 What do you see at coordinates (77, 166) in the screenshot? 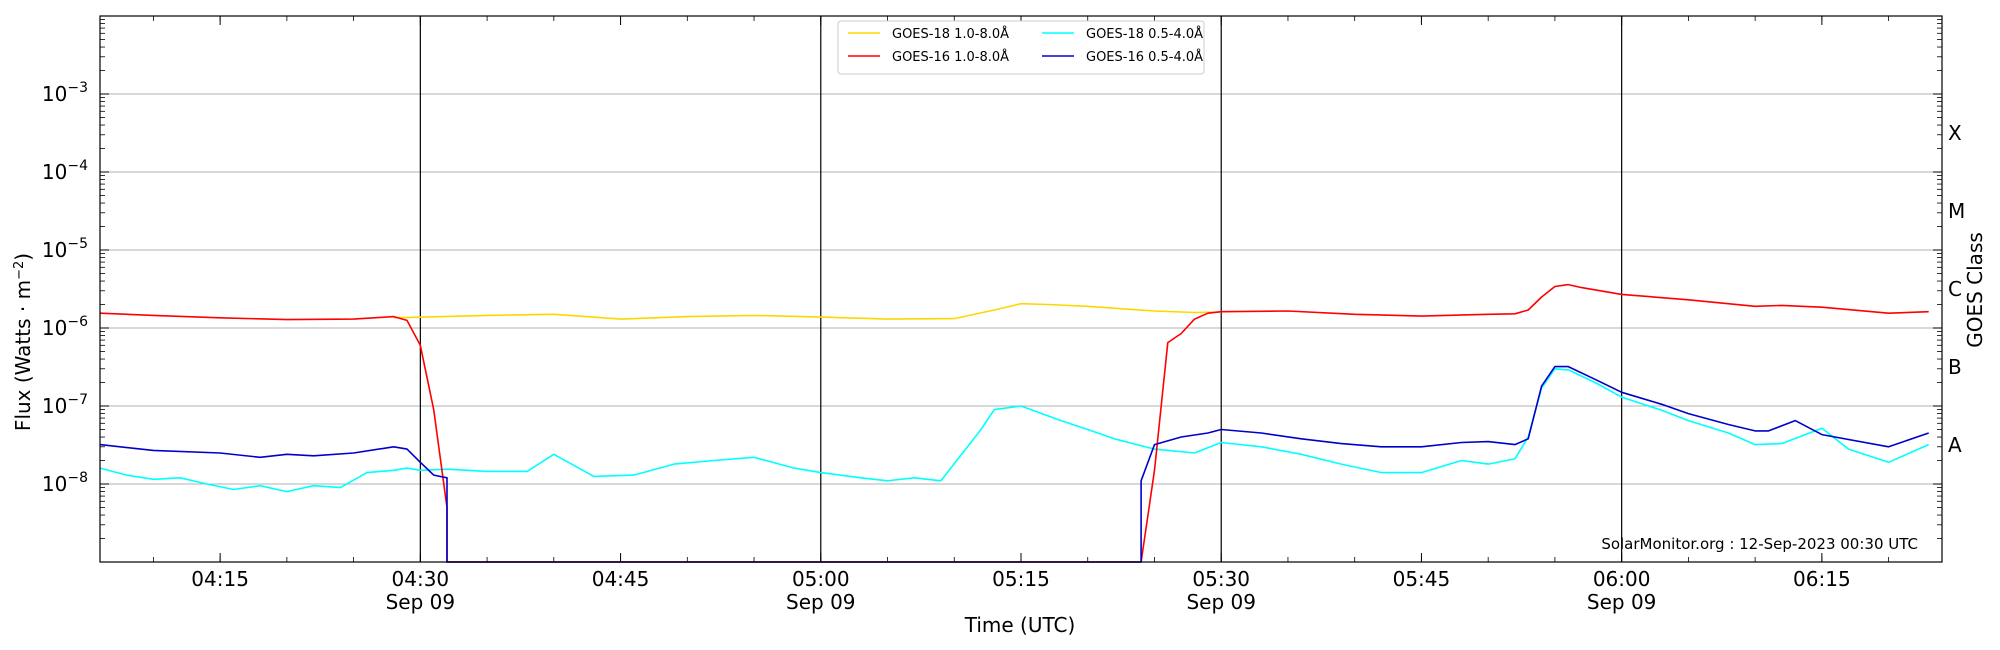
I see `y-tick-exponent: −4` at bounding box center [77, 166].